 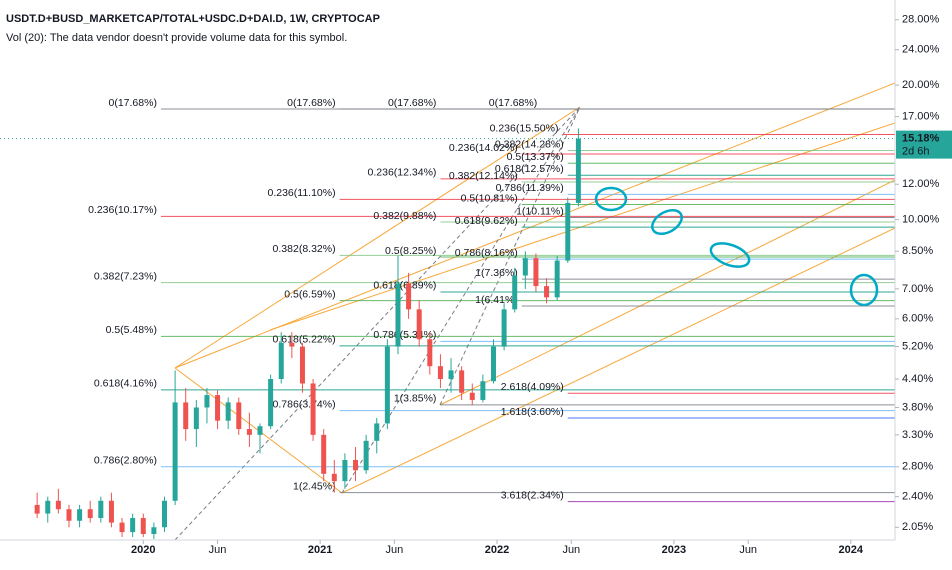 What do you see at coordinates (532, 495) in the screenshot?
I see `fib-level-label: 3.618(2.34%)` at bounding box center [532, 495].